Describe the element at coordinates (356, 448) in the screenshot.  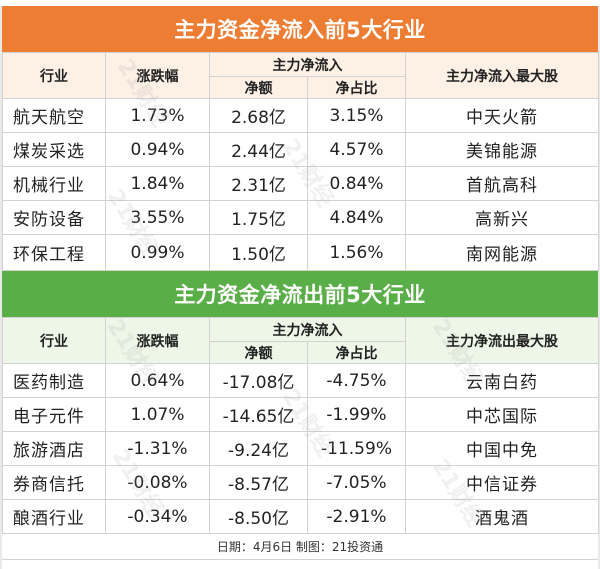
I see `net-ratio-cell: -11.59%` at that location.